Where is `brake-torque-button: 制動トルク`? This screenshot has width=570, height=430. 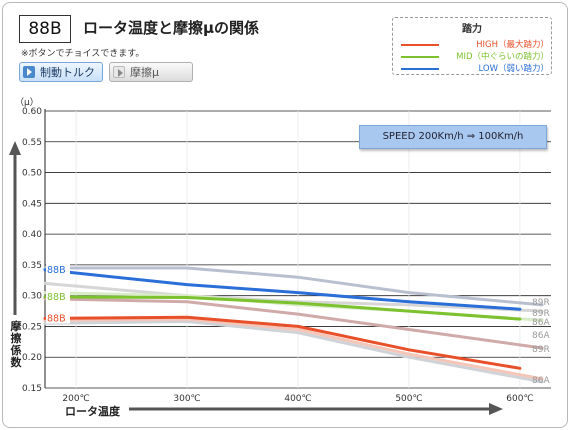 brake-torque-button: 制動トルク is located at coordinates (61, 72).